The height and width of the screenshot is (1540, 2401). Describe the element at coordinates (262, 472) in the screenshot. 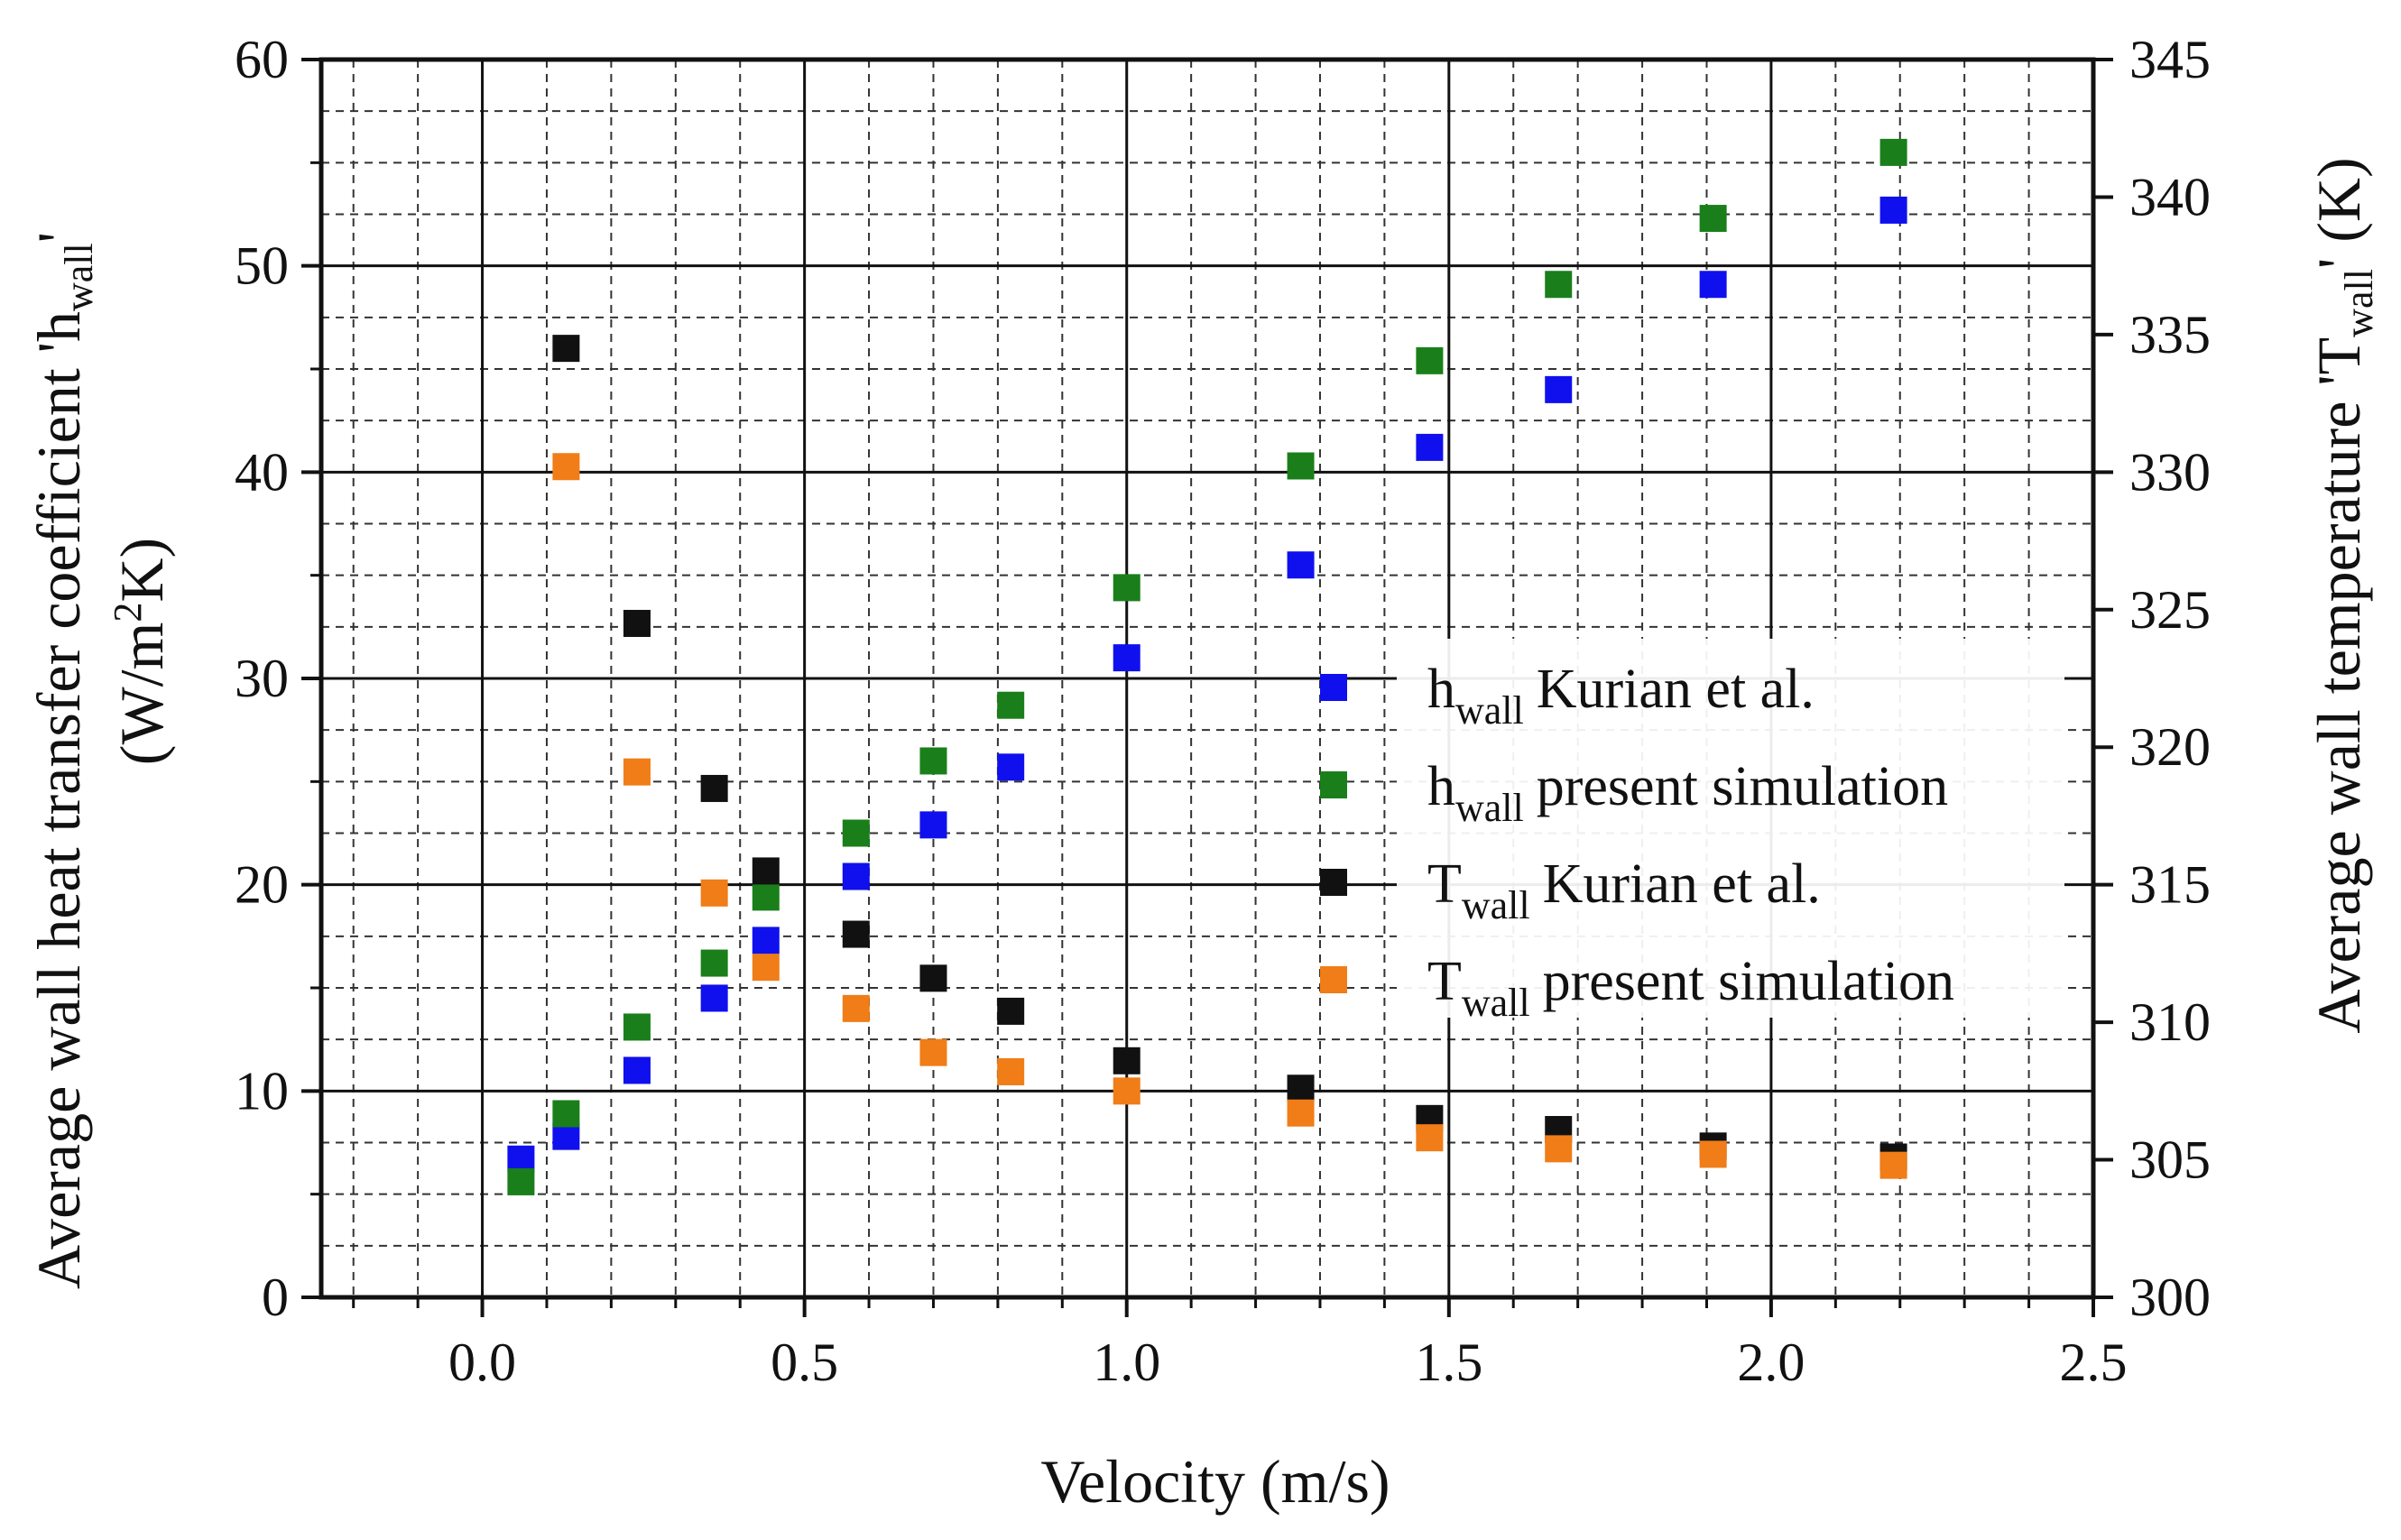

I see `y-left-tick-label: 40` at that location.